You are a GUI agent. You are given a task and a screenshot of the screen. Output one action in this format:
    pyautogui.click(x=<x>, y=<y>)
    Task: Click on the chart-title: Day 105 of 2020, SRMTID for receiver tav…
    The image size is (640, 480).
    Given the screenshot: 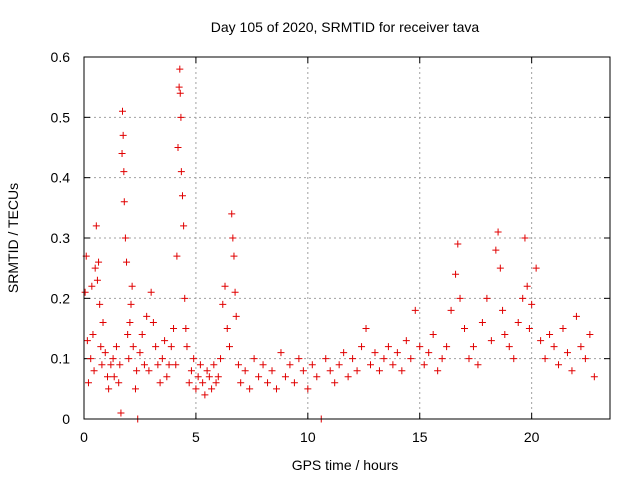 What is the action you would take?
    pyautogui.click(x=345, y=27)
    